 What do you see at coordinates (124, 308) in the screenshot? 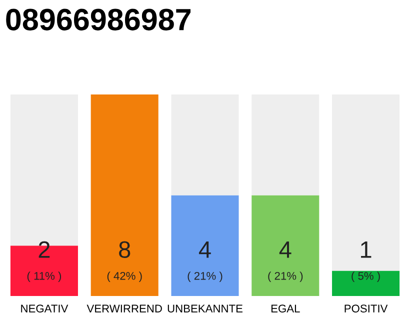
I see `x-tick-label: VERWIRREND` at bounding box center [124, 308].